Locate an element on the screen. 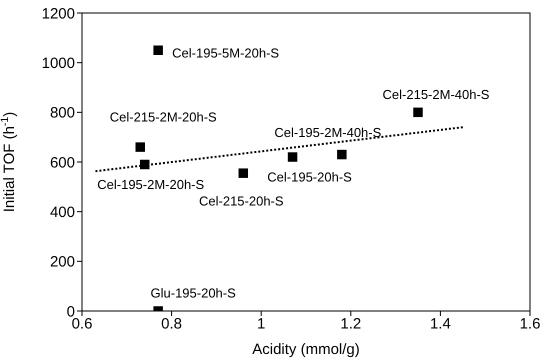  y-tick-label: 1000 is located at coordinates (58, 63).